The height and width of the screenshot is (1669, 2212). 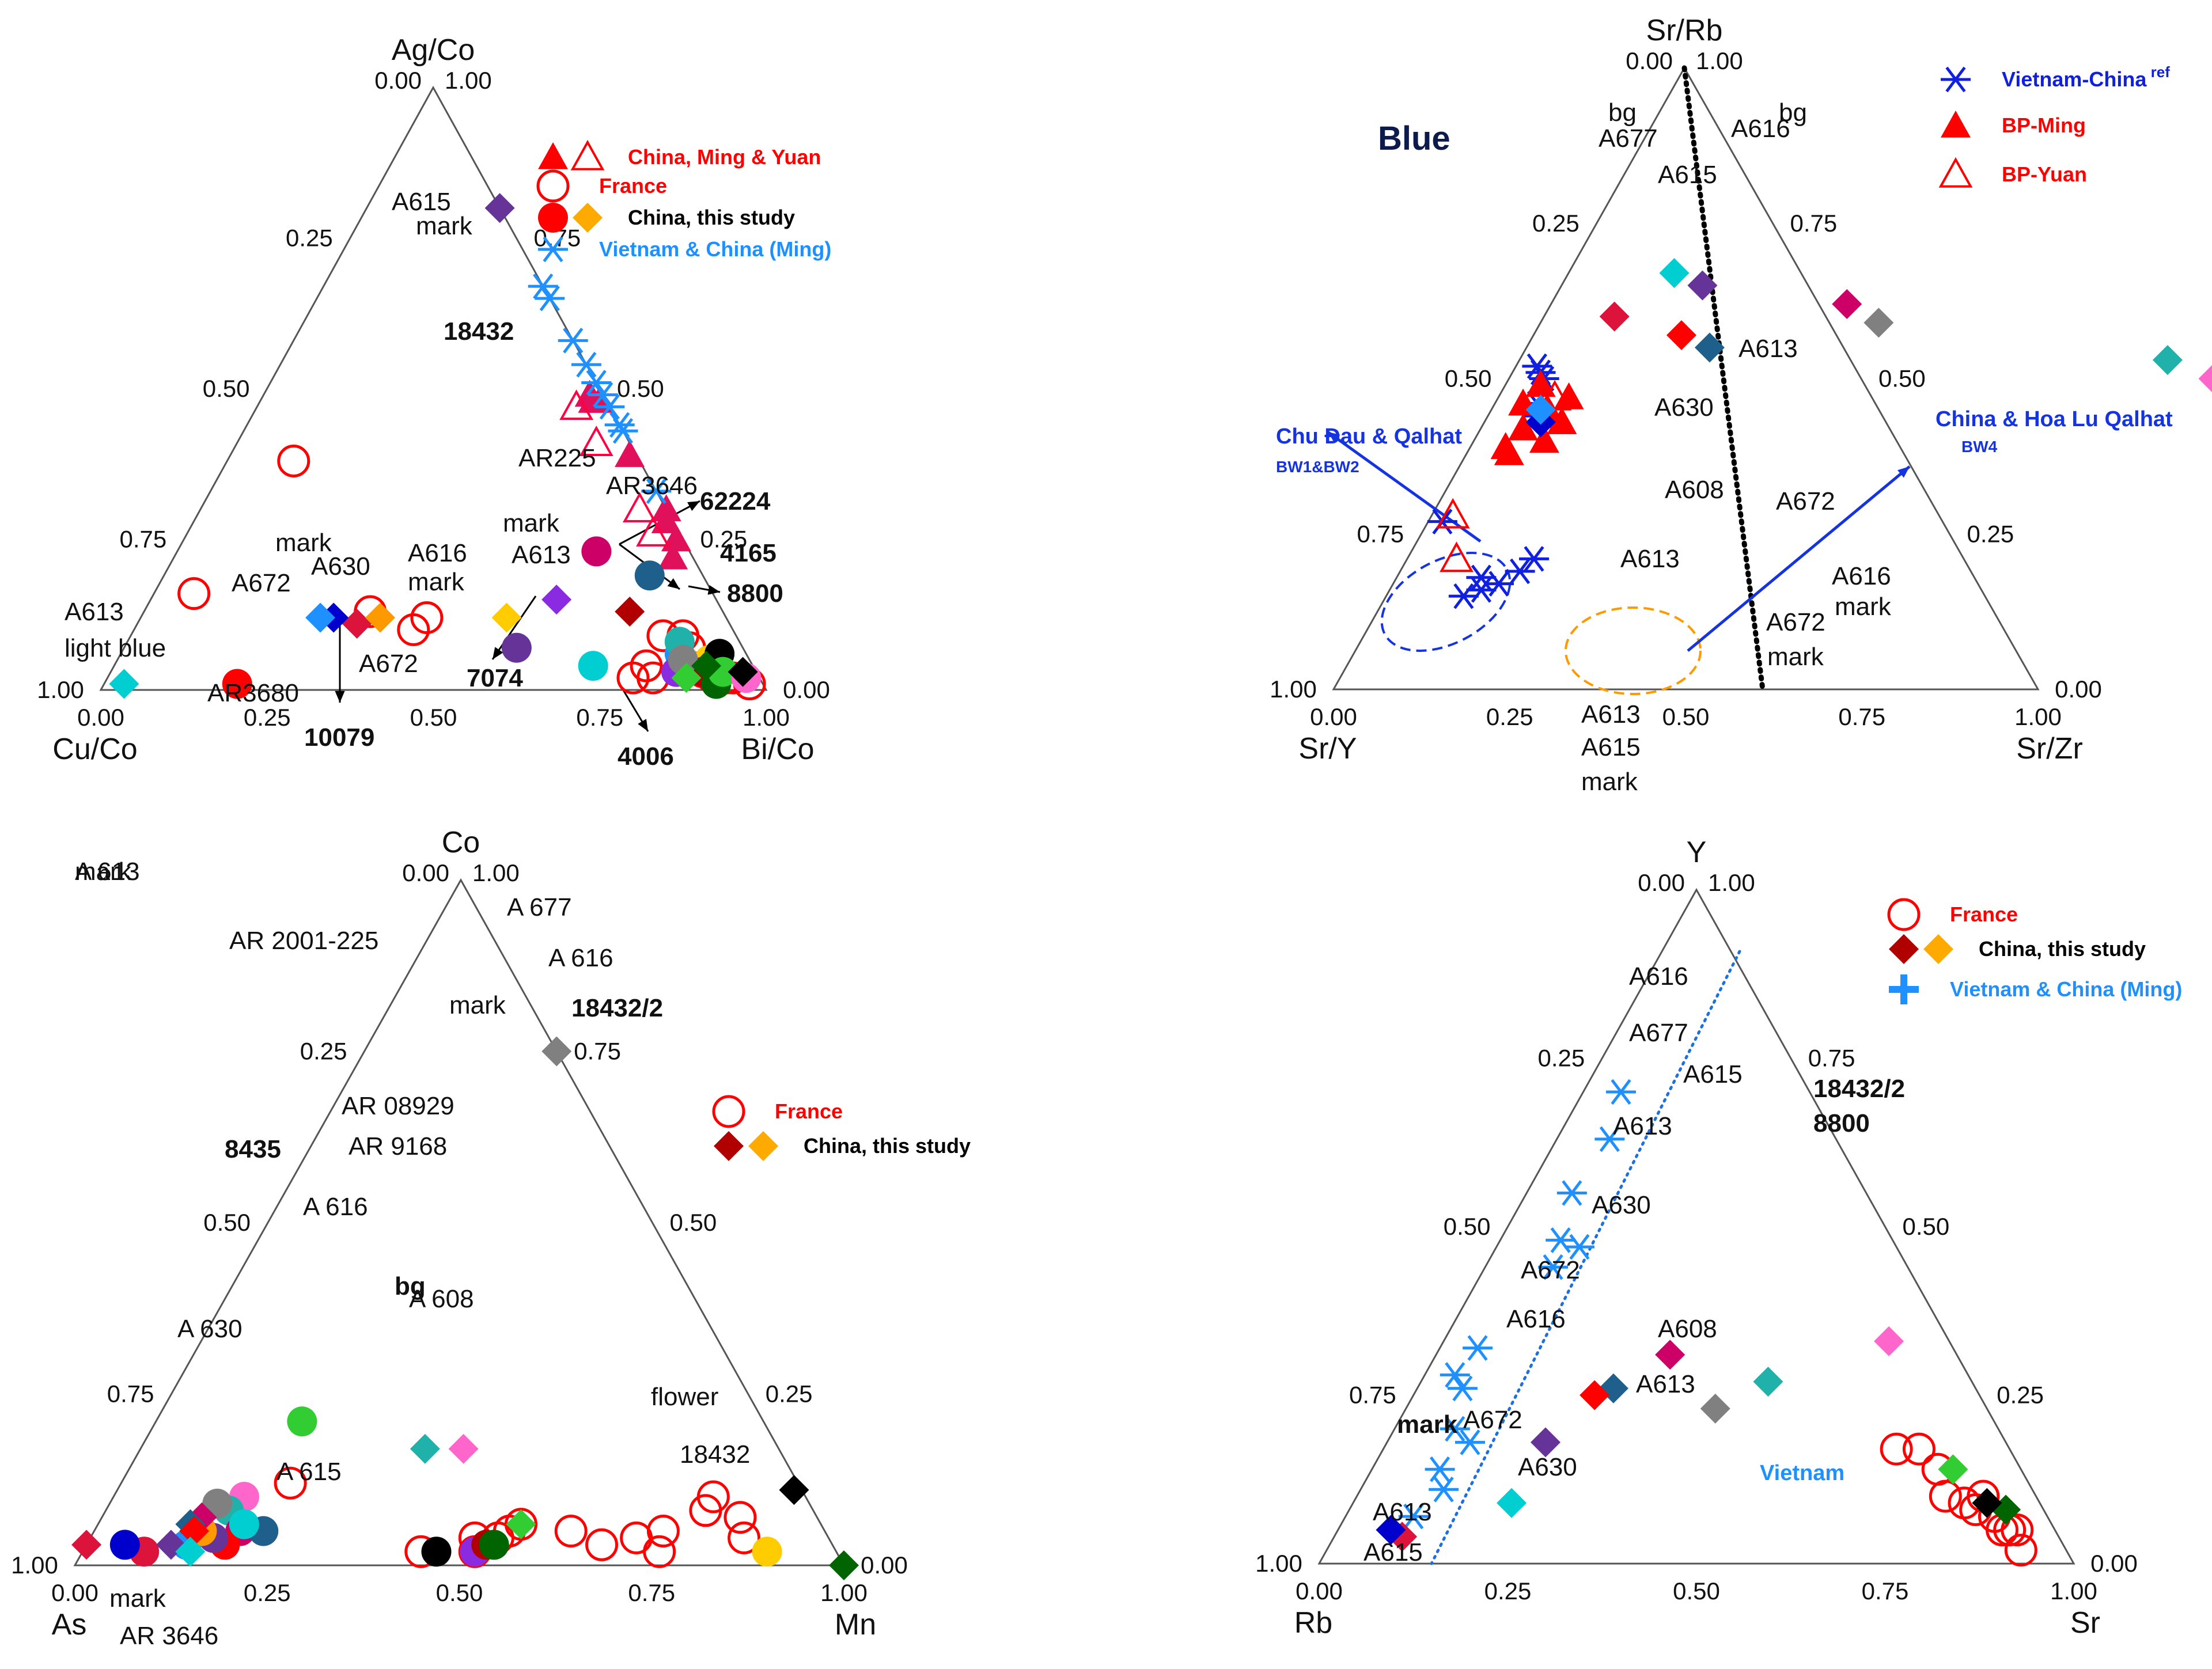 What do you see at coordinates (2044, 174) in the screenshot?
I see `legend-label-2: BP-Yuan` at bounding box center [2044, 174].